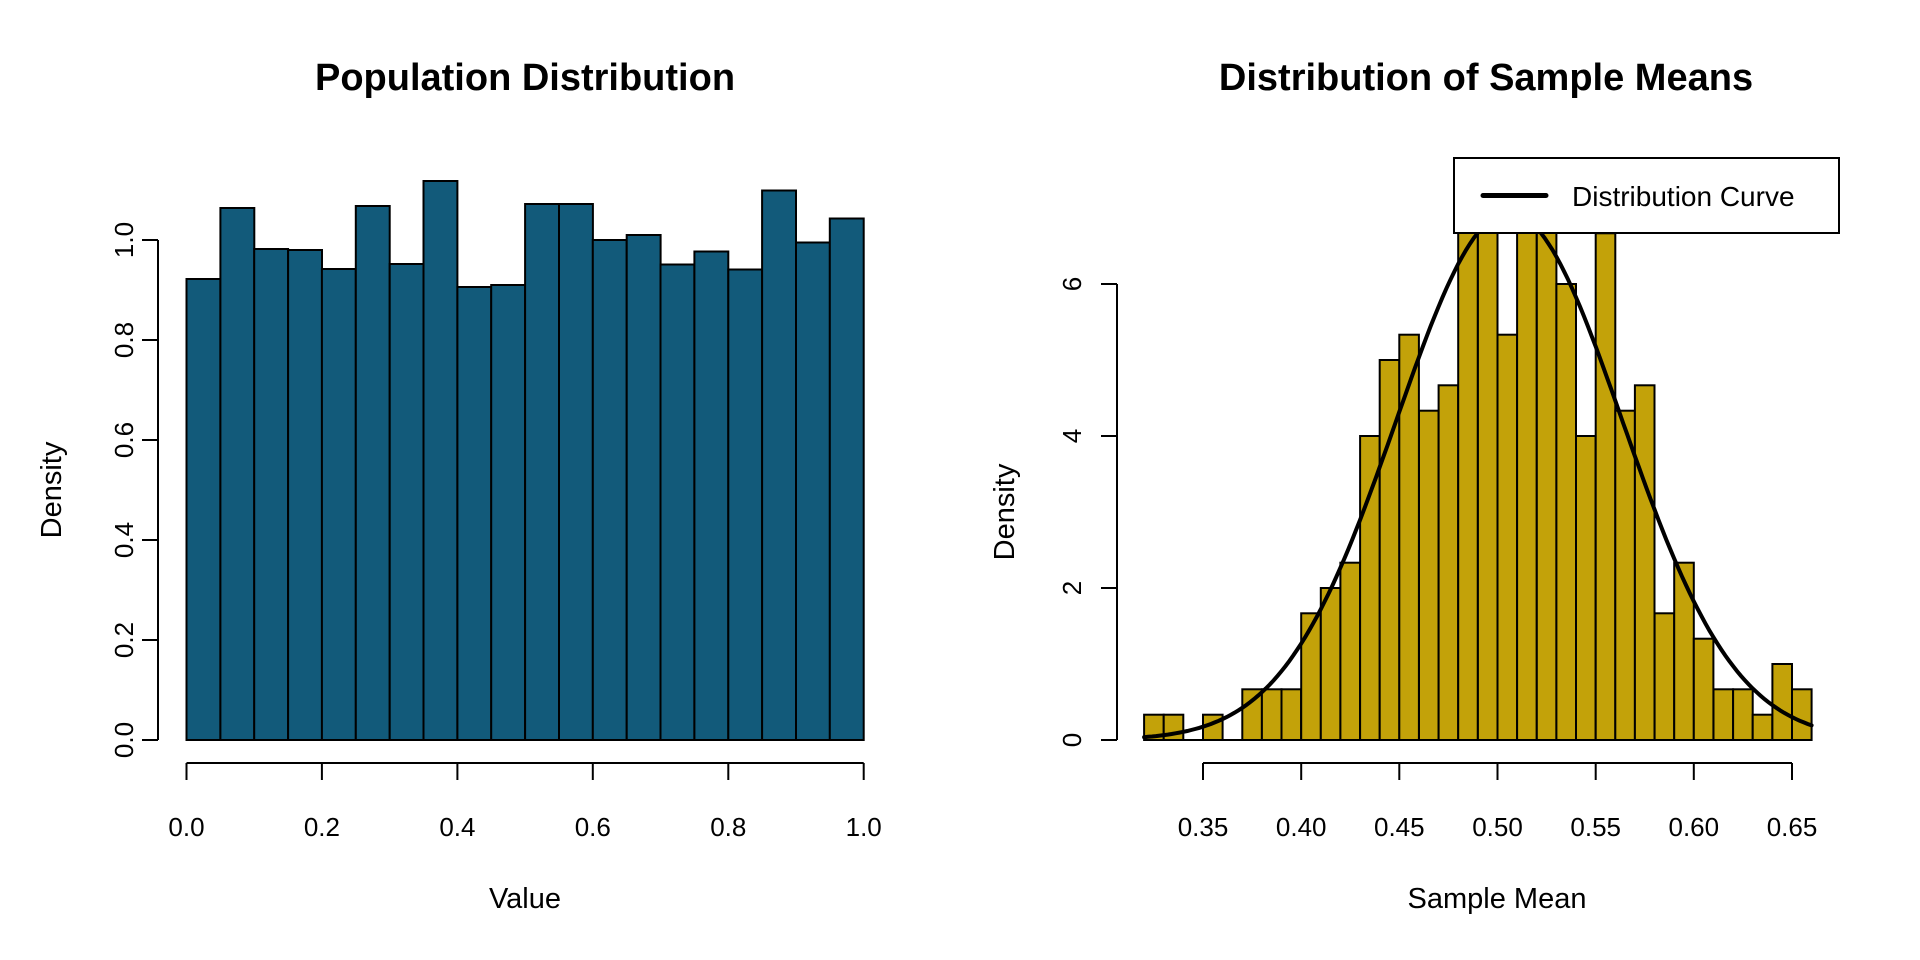 The height and width of the screenshot is (960, 1920). Describe the element at coordinates (1072, 436) in the screenshot. I see `y-tick-label: 4` at that location.